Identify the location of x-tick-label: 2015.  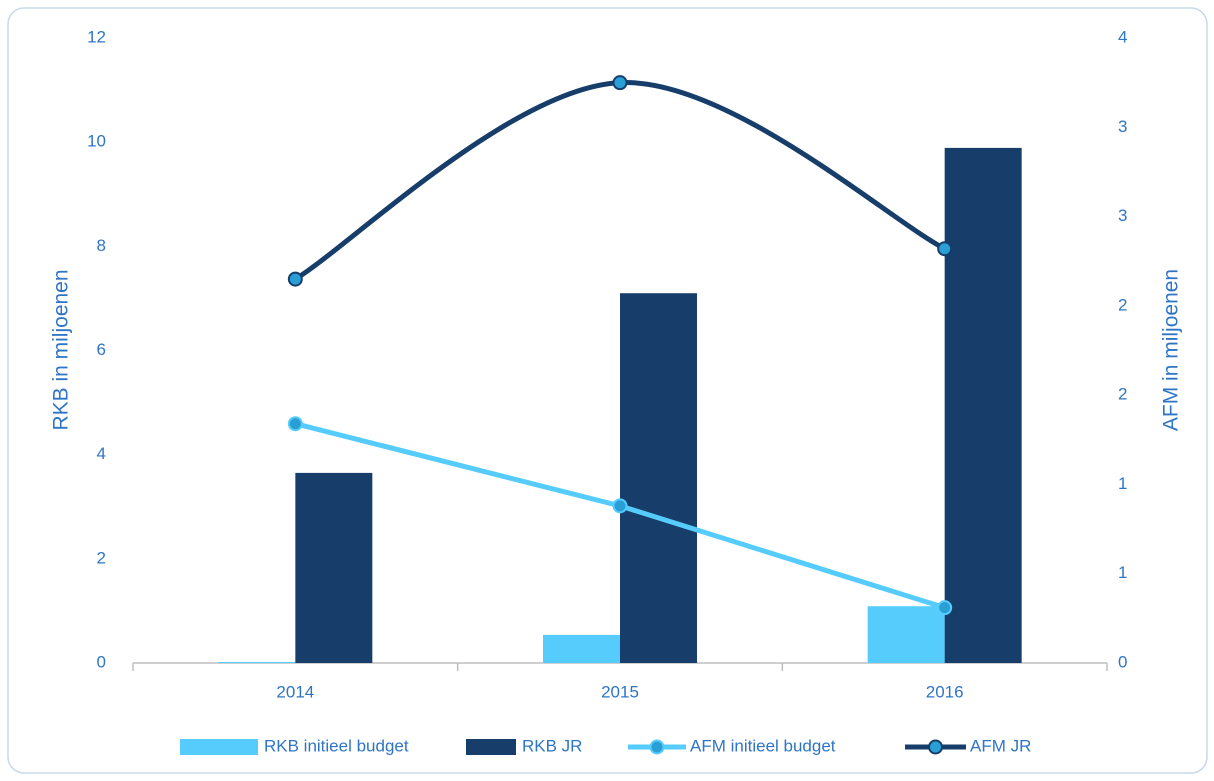
(620, 691).